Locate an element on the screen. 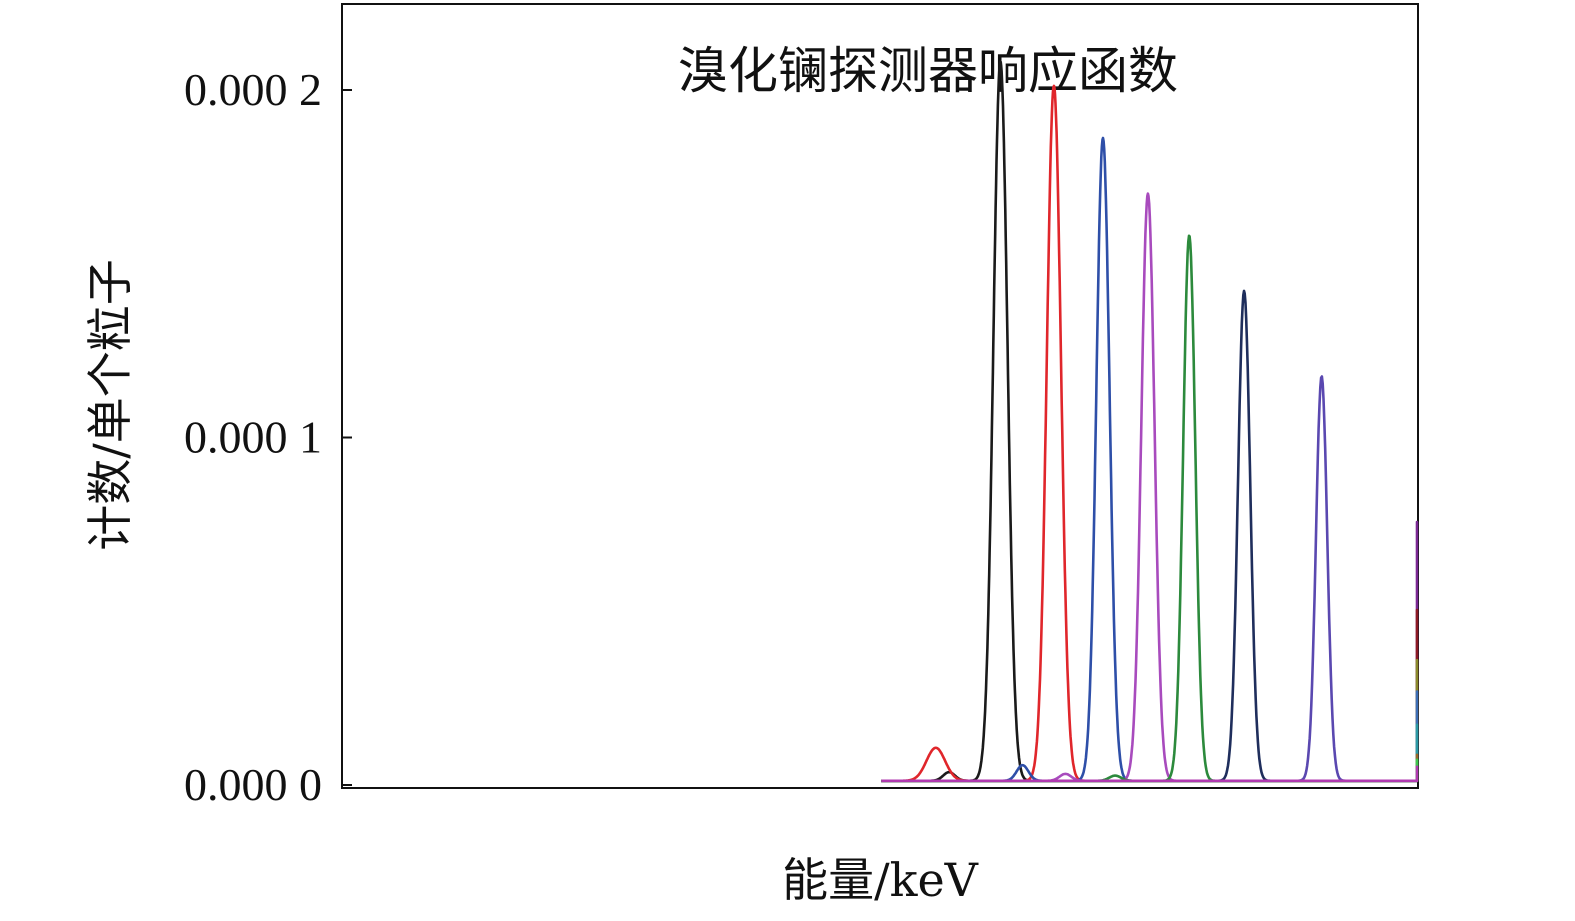 The image size is (1575, 921). y-axis-label: 计数/单个粒子 is located at coordinates (110, 405).